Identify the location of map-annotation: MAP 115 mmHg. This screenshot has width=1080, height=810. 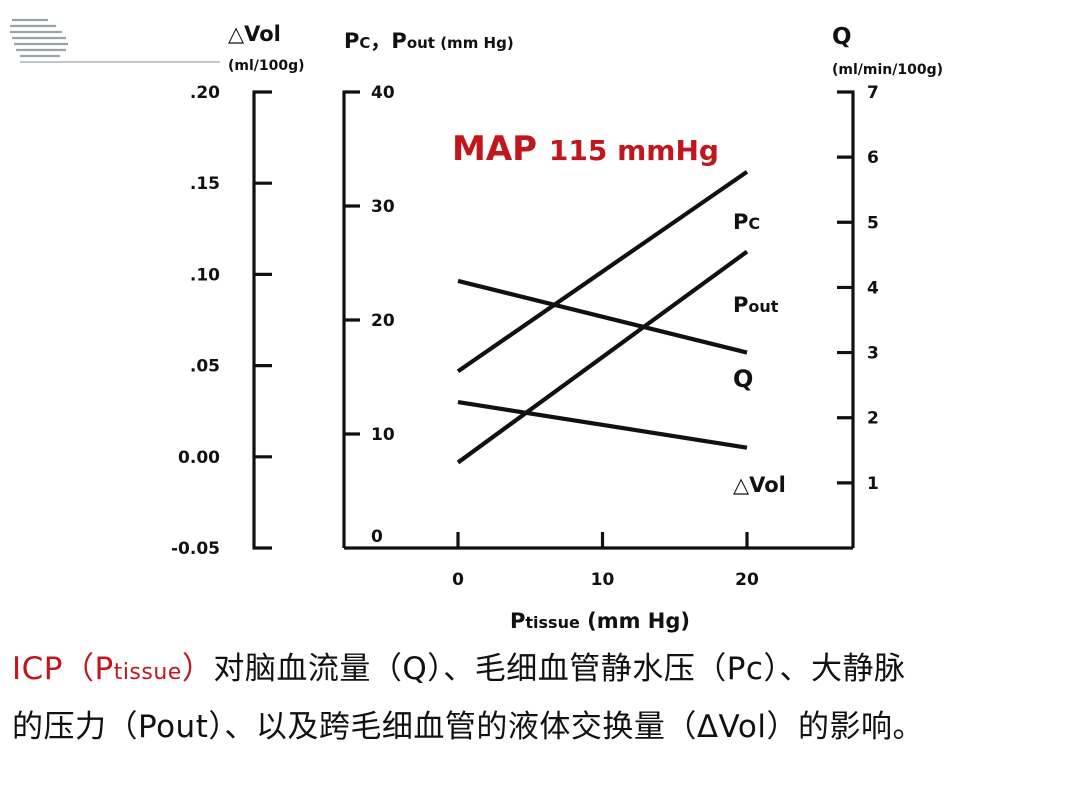
(585, 149).